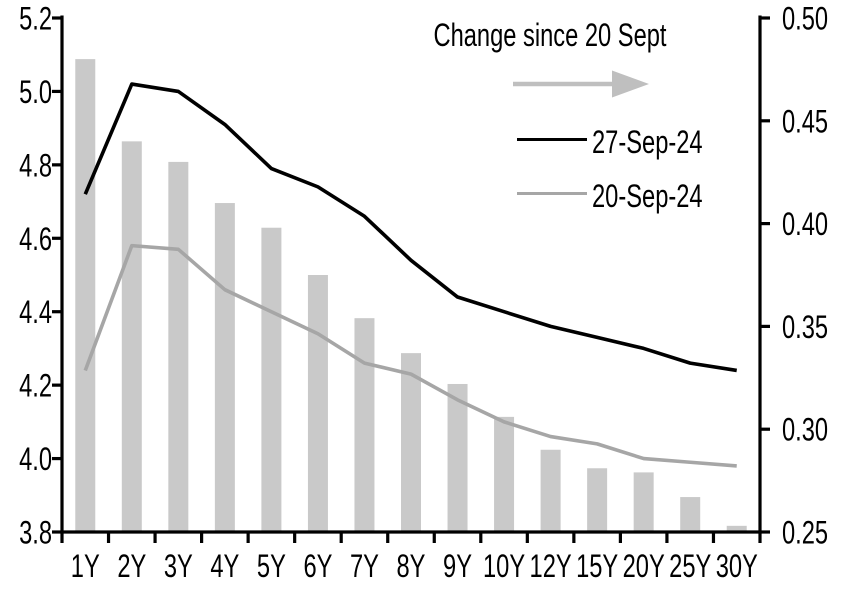 The height and width of the screenshot is (589, 852). Describe the element at coordinates (85, 295) in the screenshot. I see `bar-1Y` at that location.